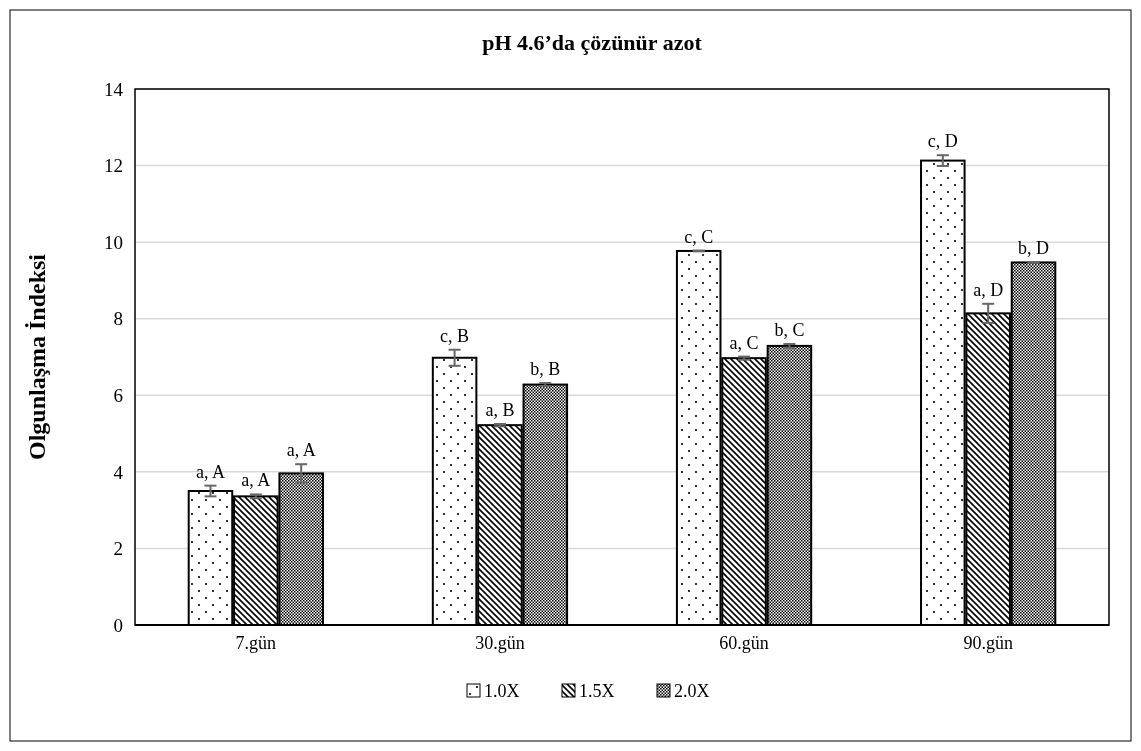 This screenshot has height=751, width=1141. Describe the element at coordinates (118, 319) in the screenshot. I see `y-tick-label: 8` at that location.